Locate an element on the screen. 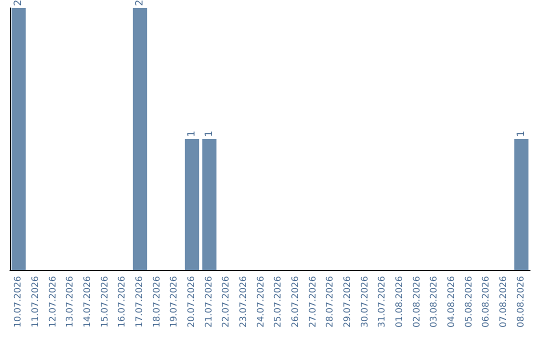 The width and height of the screenshot is (540, 340). x-tick-label: 24.07.2026 is located at coordinates (261, 302).